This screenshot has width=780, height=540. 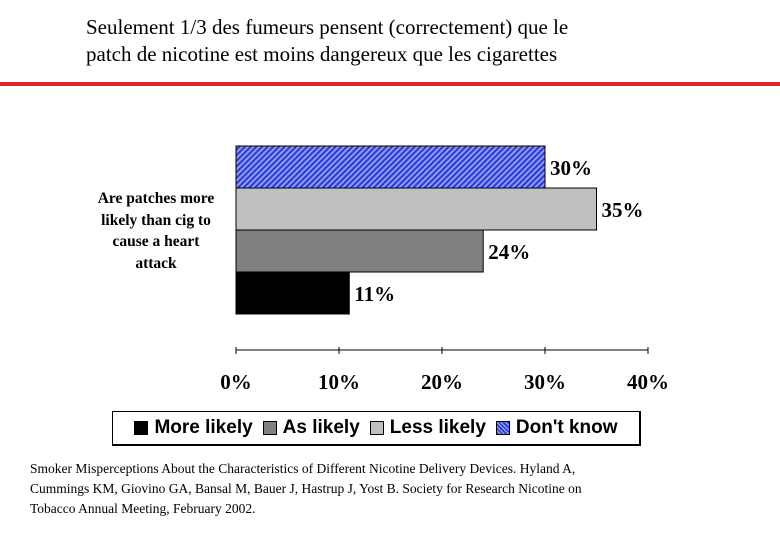 I want to click on x-tick-label-10: 10%, so click(x=339, y=382).